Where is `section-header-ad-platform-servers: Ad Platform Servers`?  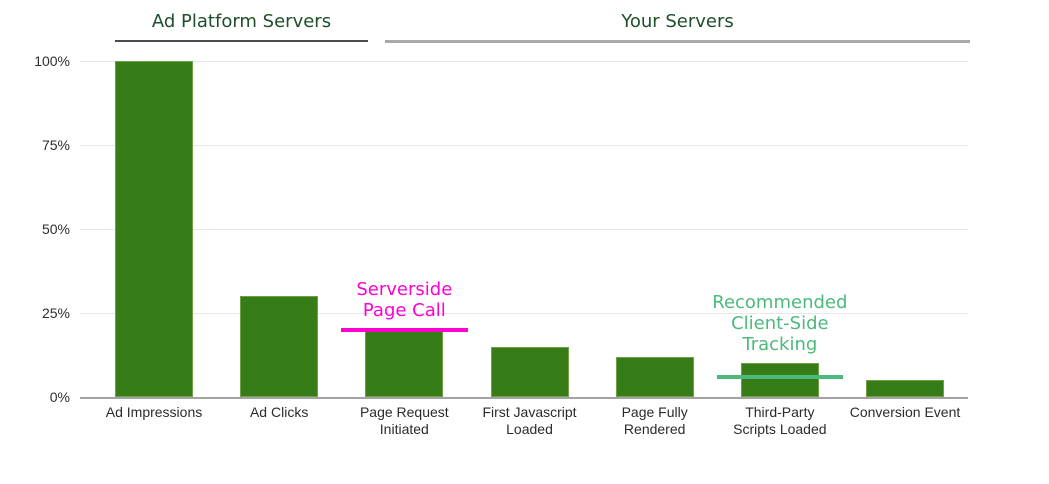 section-header-ad-platform-servers: Ad Platform Servers is located at coordinates (241, 26).